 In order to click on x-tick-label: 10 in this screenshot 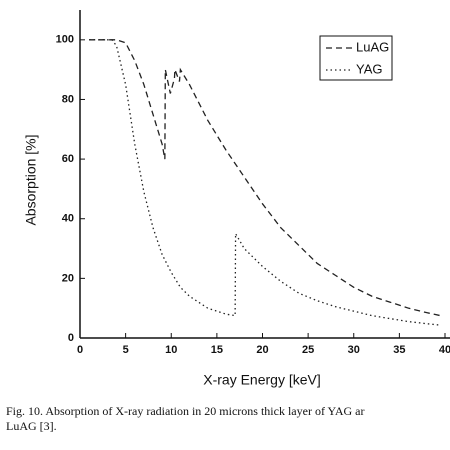, I will do `click(171, 350)`.